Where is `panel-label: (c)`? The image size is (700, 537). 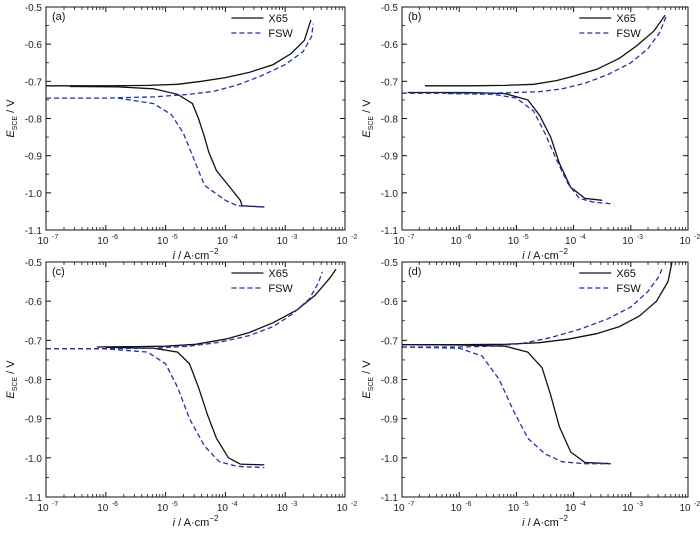
panel-label: (c) is located at coordinates (58, 272).